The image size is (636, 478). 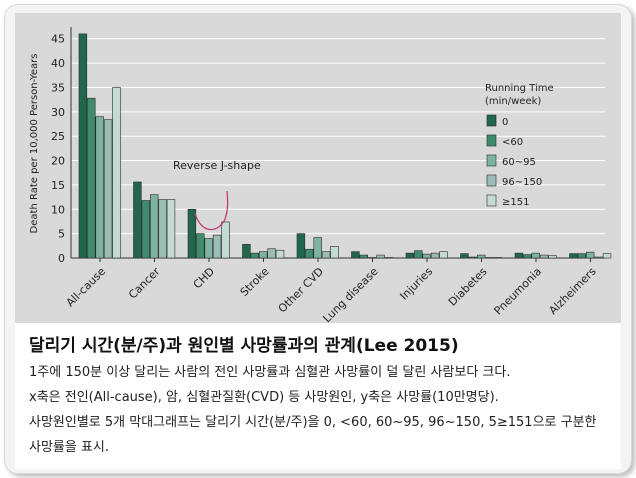 I want to click on annotation-label: Reverse J-shape, so click(x=217, y=165).